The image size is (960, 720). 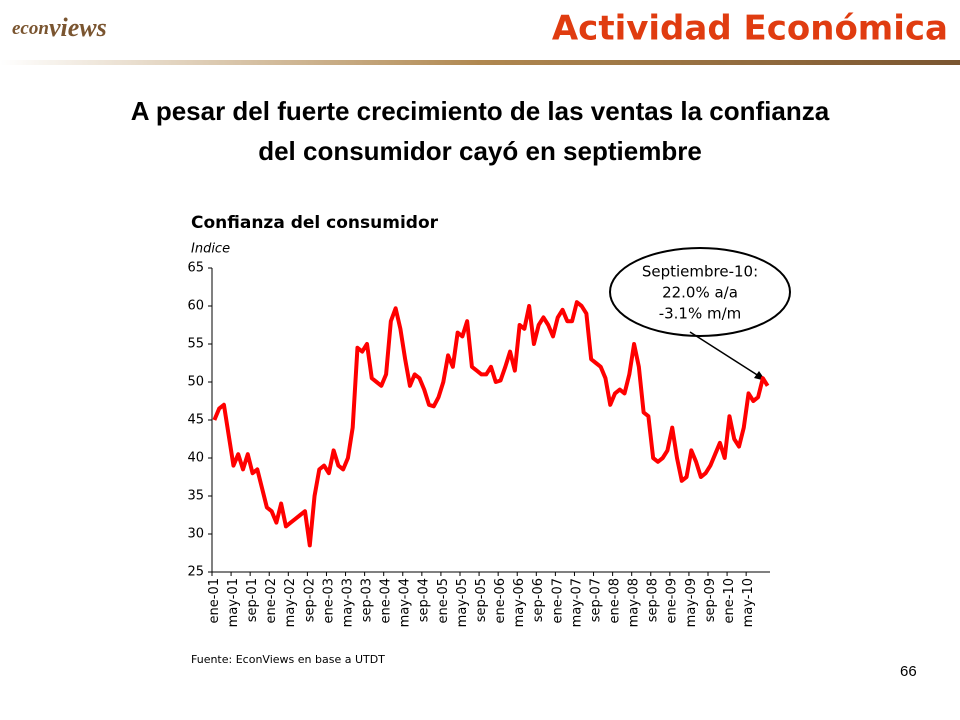 I want to click on x-tick-label: ene-06, so click(x=500, y=600).